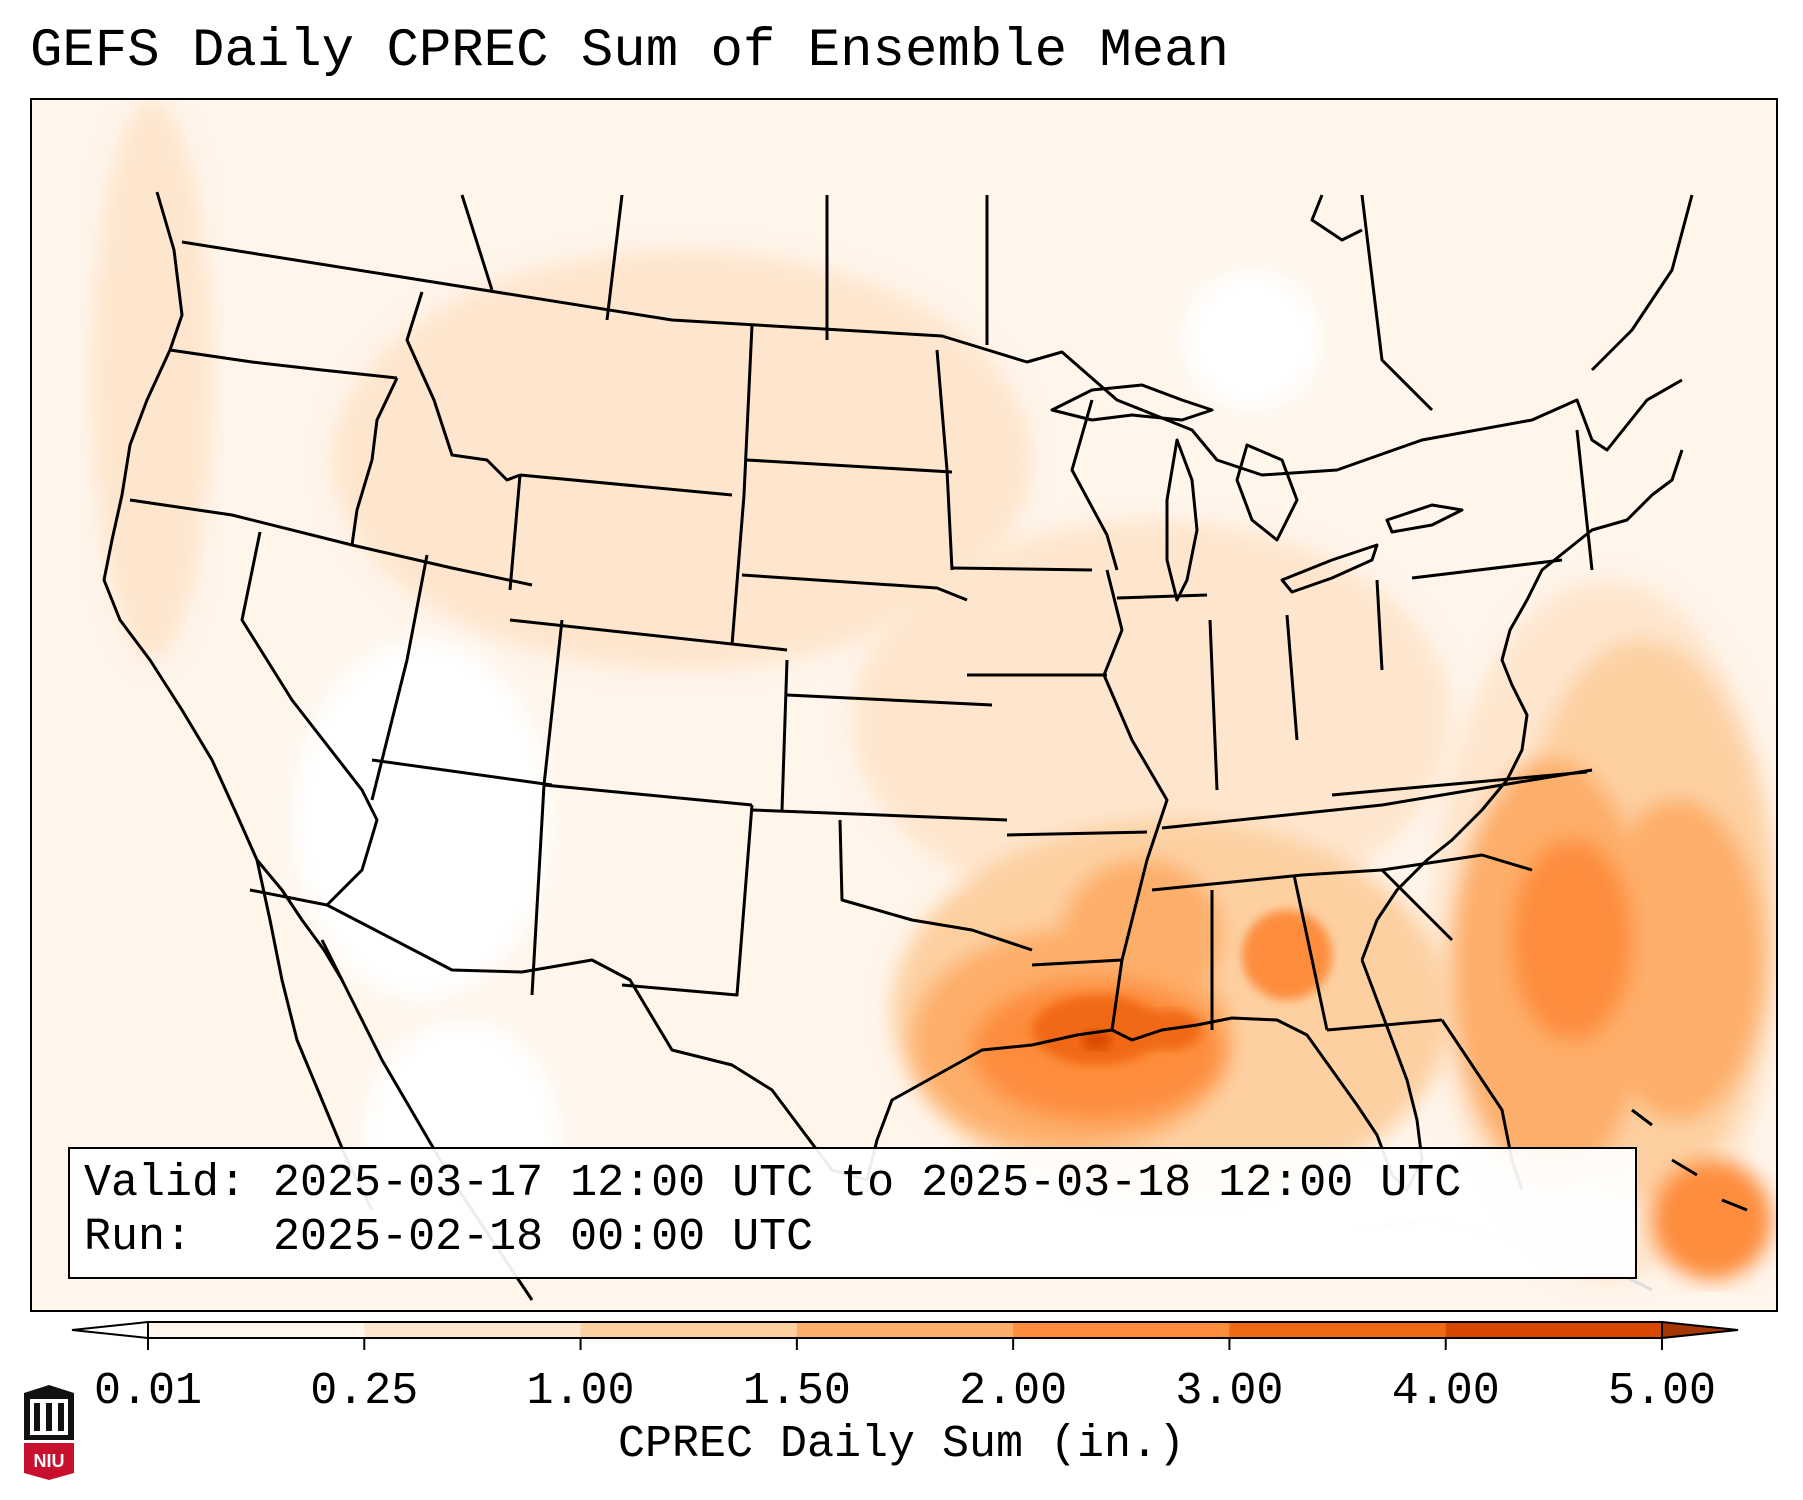 This screenshot has height=1500, width=1803. I want to click on run-label: Run:, so click(138, 1237).